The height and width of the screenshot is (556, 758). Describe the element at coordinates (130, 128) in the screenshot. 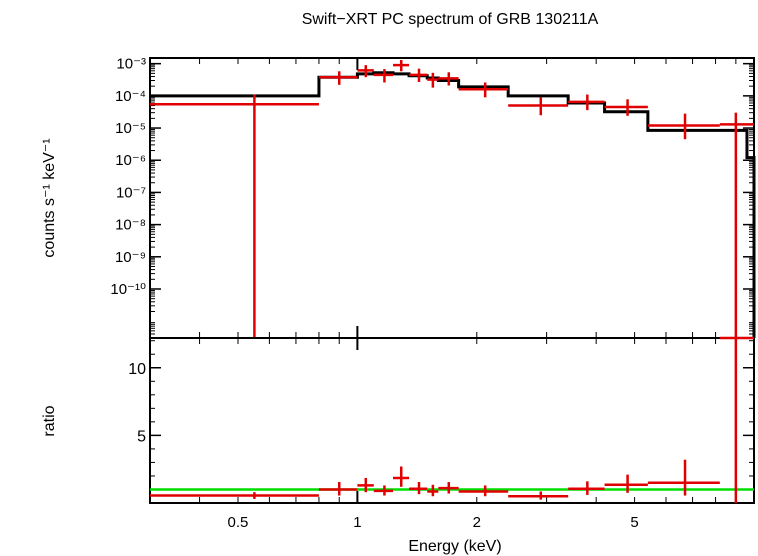

I see `y-tick-label: 10⁻⁵` at that location.